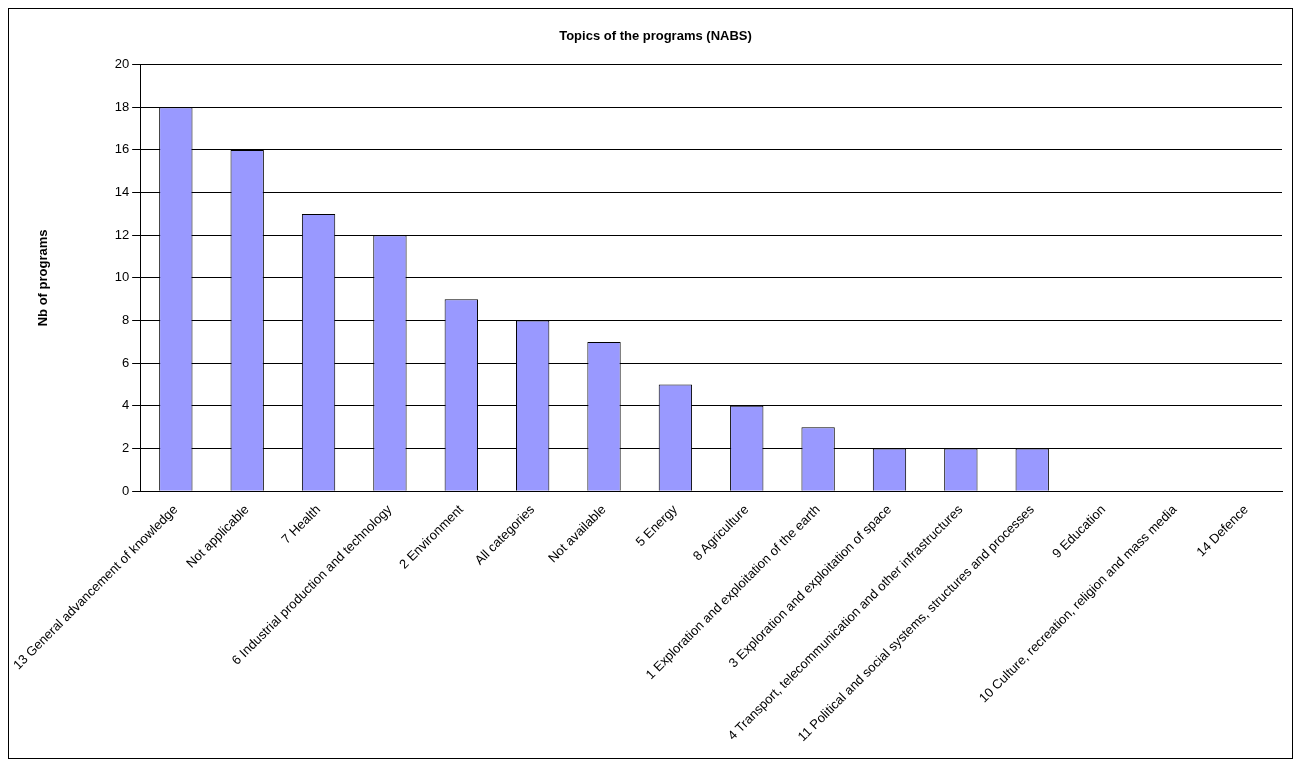 Image resolution: width=1301 pixels, height=767 pixels. Describe the element at coordinates (655, 36) in the screenshot. I see `chart-title: Topics of the programs (NABS)` at that location.